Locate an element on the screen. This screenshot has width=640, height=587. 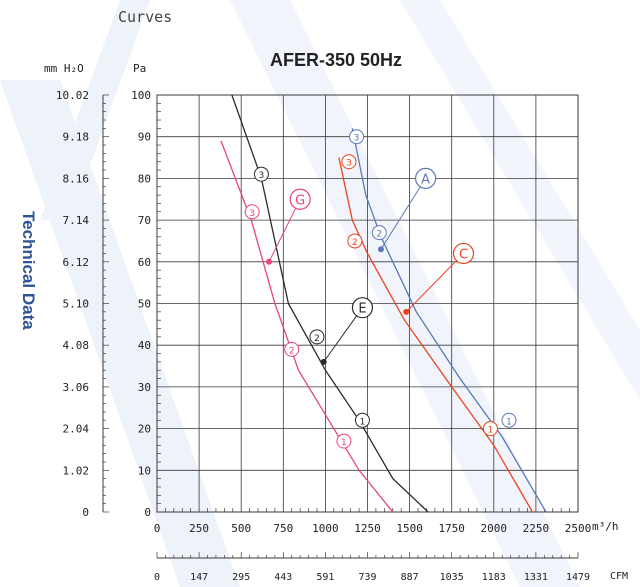
cfm-tick-label: 1035 is located at coordinates (452, 577).